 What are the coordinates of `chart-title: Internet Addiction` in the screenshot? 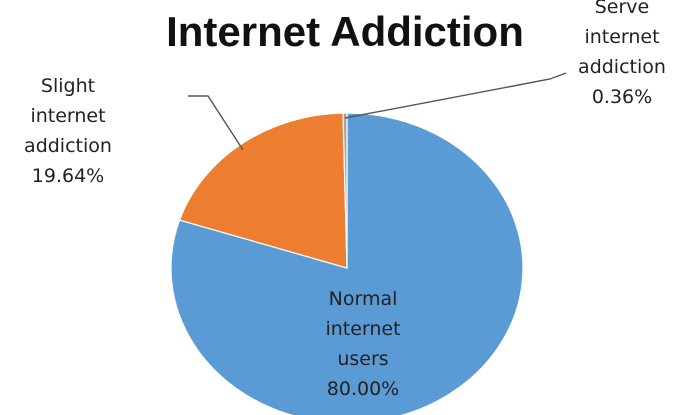 It's located at (345, 31).